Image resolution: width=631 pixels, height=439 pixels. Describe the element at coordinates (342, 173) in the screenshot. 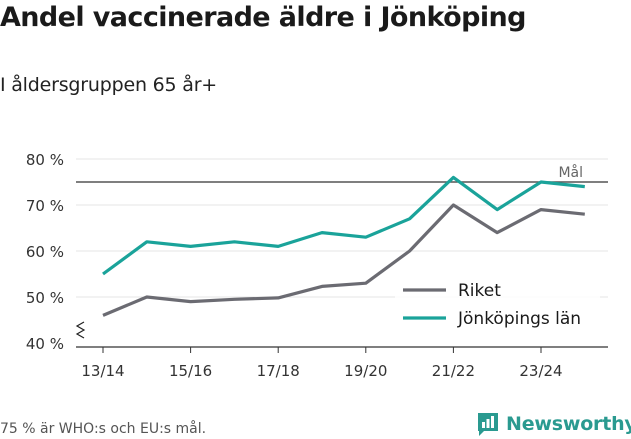

I see `target-line-group: Mål` at that location.